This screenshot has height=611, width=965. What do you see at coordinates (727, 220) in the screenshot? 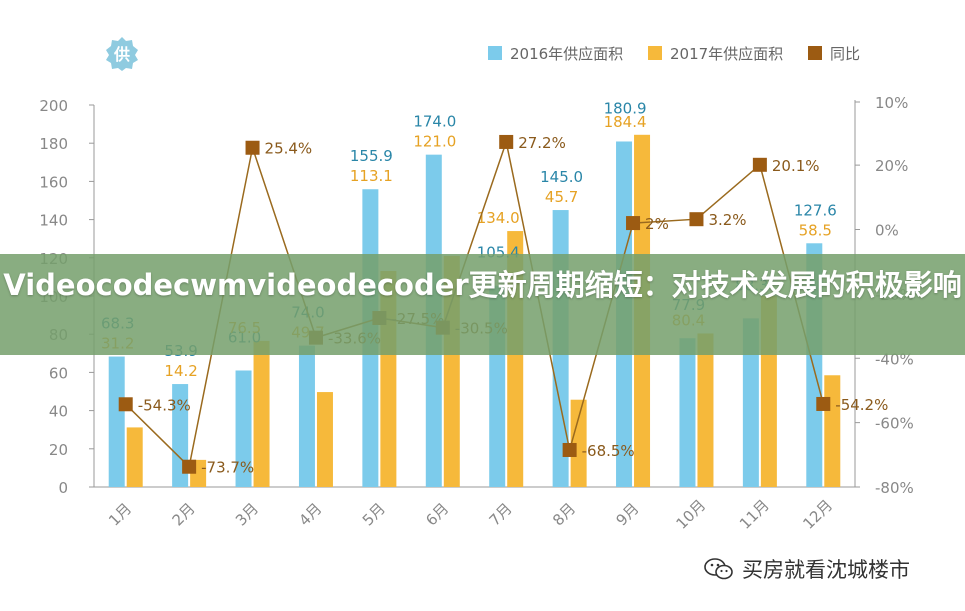
I see `yoy-label: 3.2%` at bounding box center [727, 220].